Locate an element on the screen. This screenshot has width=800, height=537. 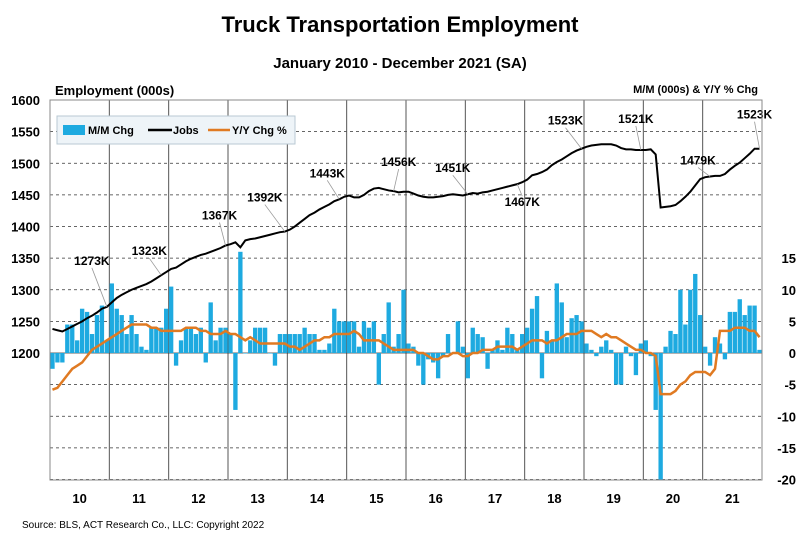
x-tick-label: 21 is located at coordinates (732, 498).